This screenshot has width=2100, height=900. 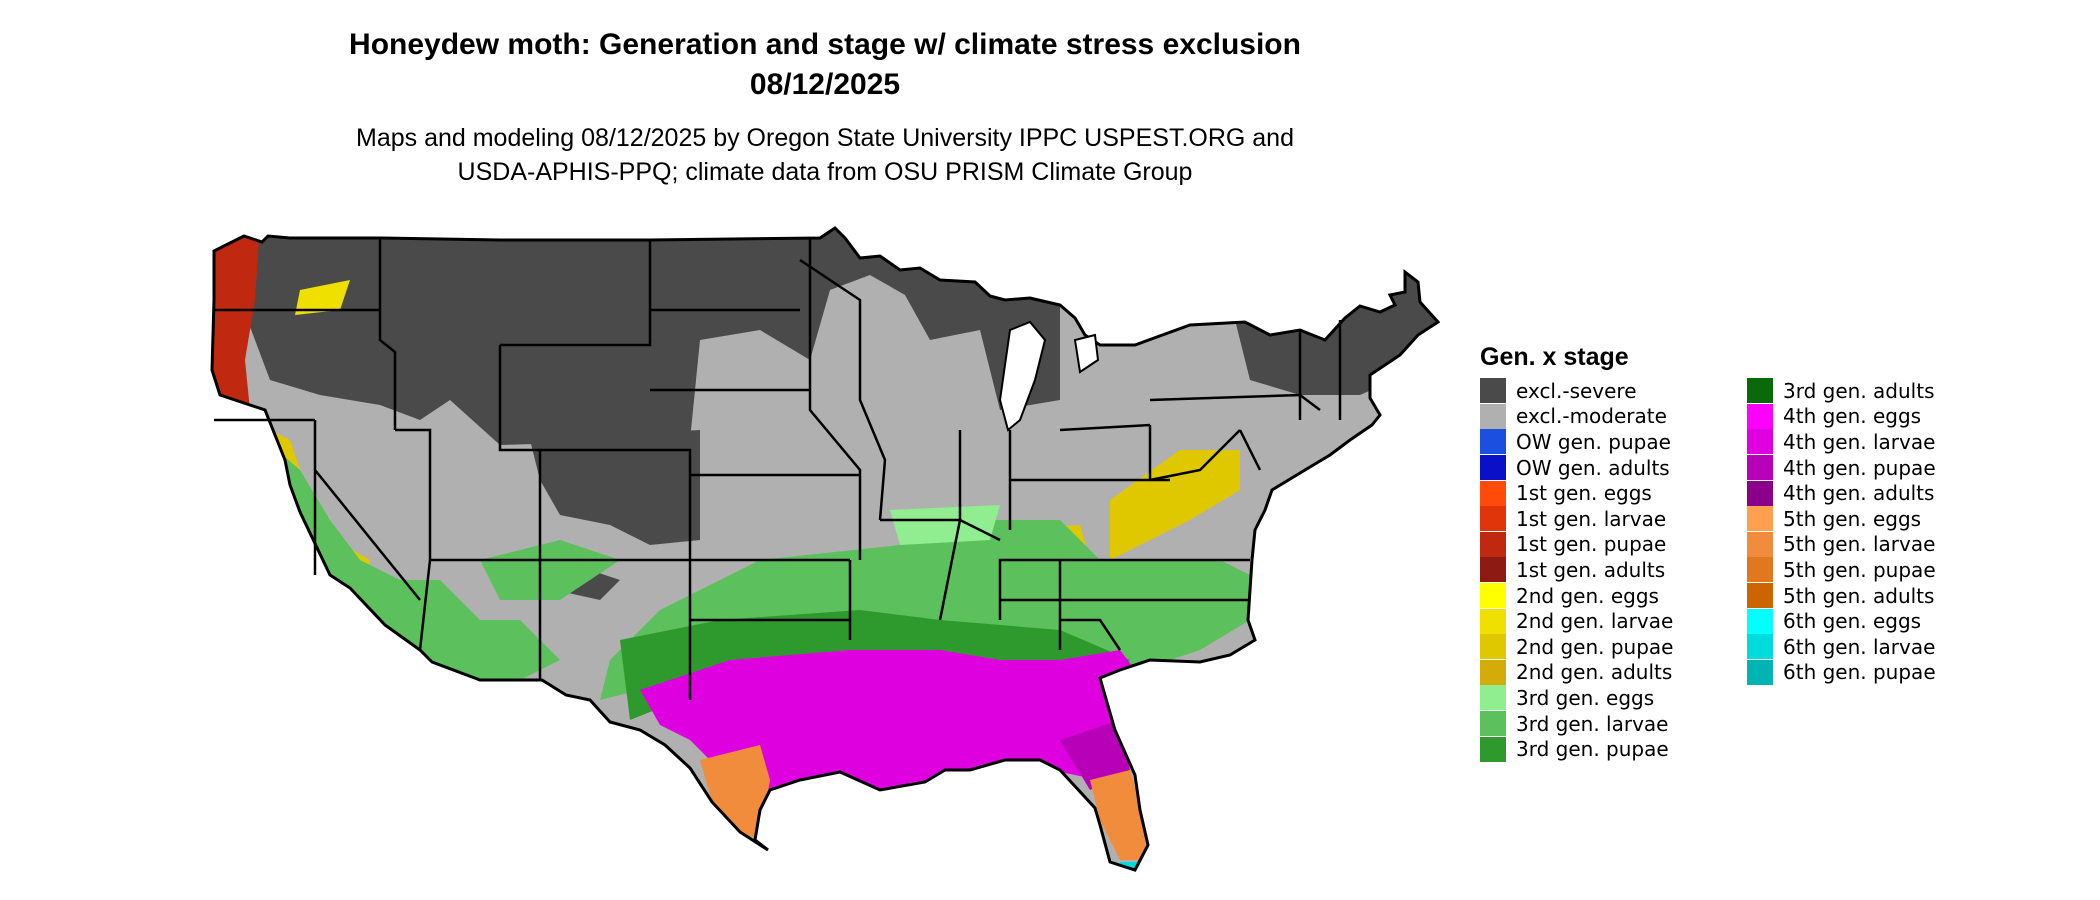 What do you see at coordinates (1852, 621) in the screenshot?
I see `legend-label: 6th gen. eggs` at bounding box center [1852, 621].